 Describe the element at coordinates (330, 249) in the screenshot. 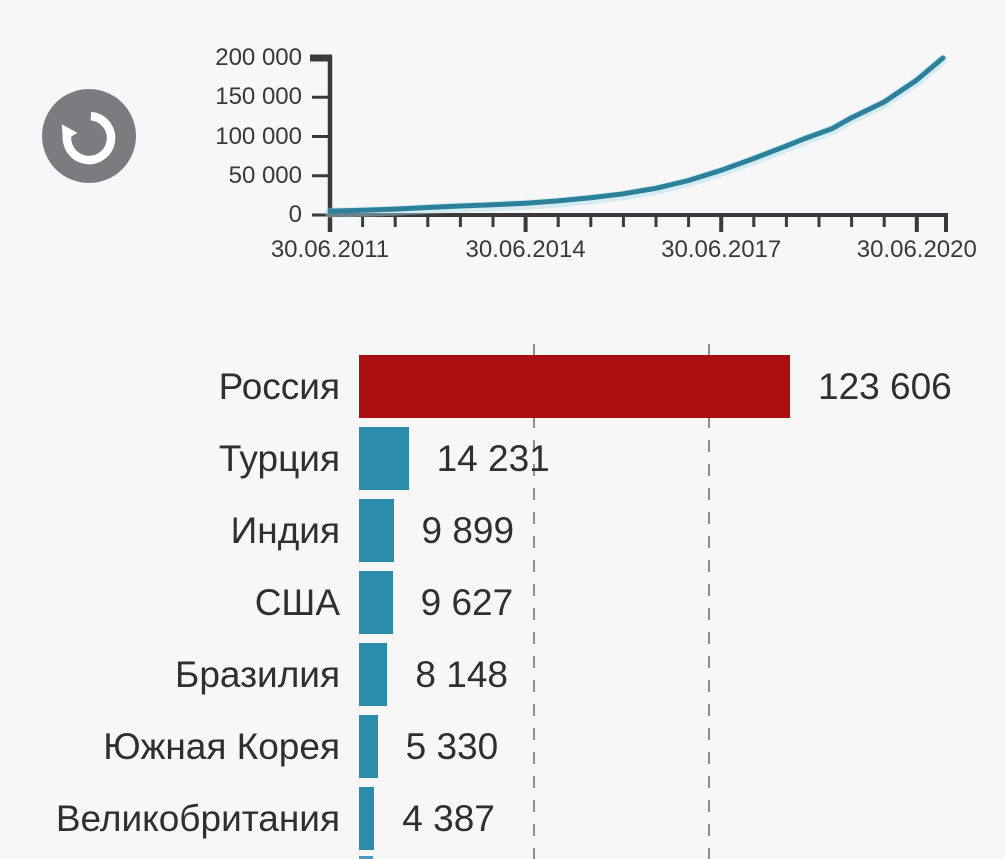

I see `x-axis-label: 30.06.2011` at that location.